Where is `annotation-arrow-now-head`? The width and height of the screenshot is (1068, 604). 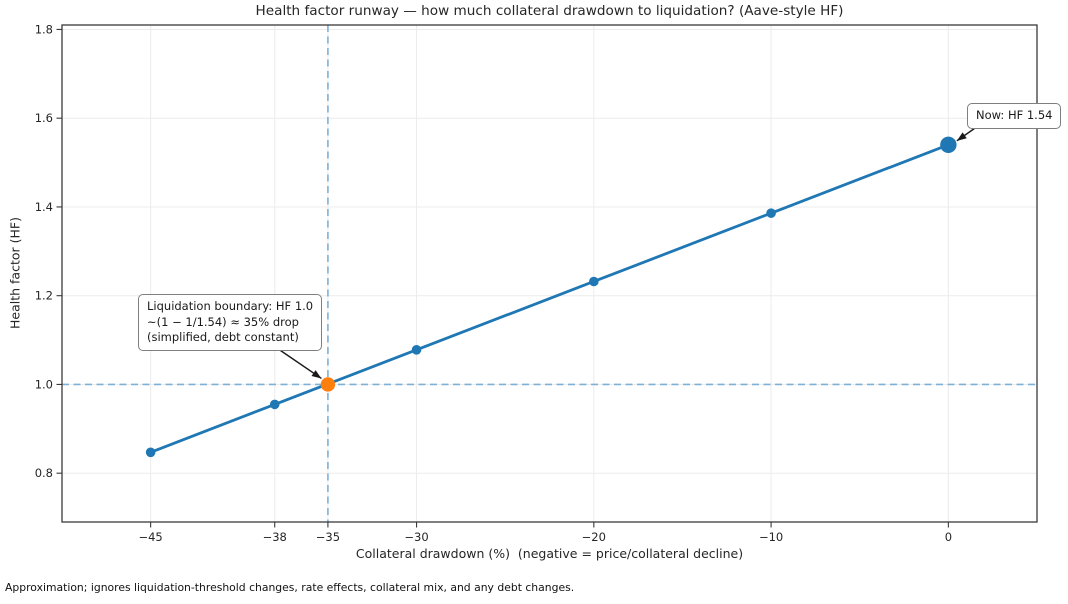 annotation-arrow-now-head is located at coordinates (961, 136).